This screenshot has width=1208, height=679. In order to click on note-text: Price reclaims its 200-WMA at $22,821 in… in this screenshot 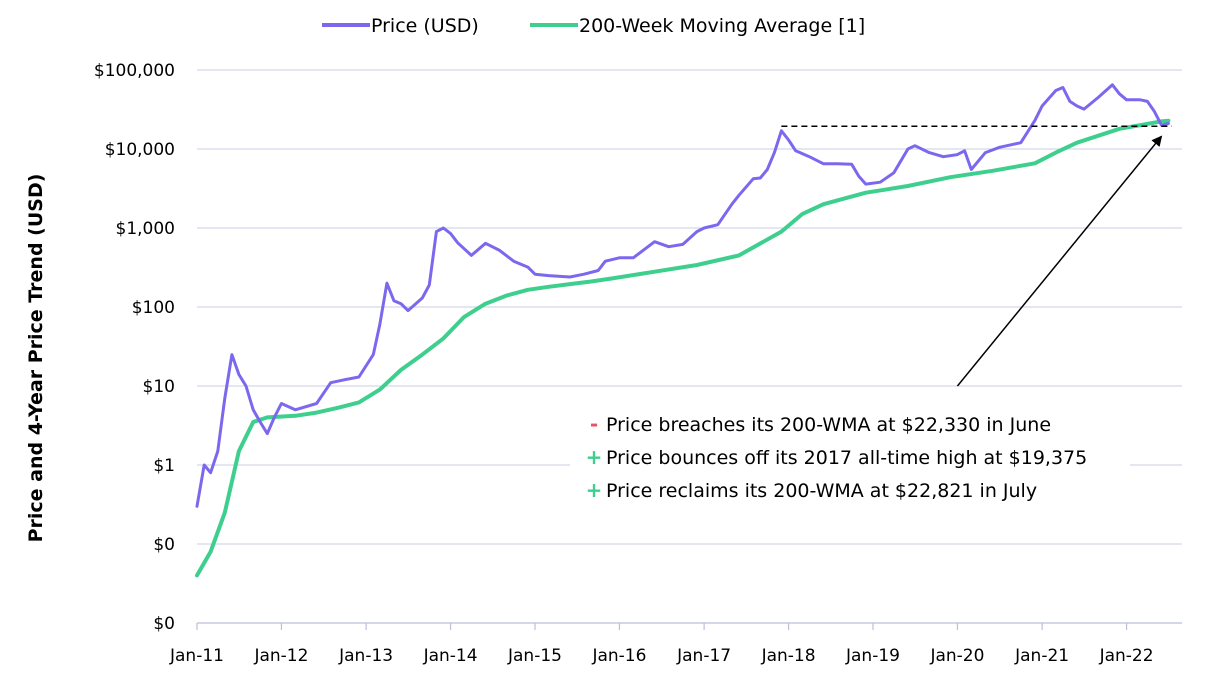, I will do `click(821, 491)`.